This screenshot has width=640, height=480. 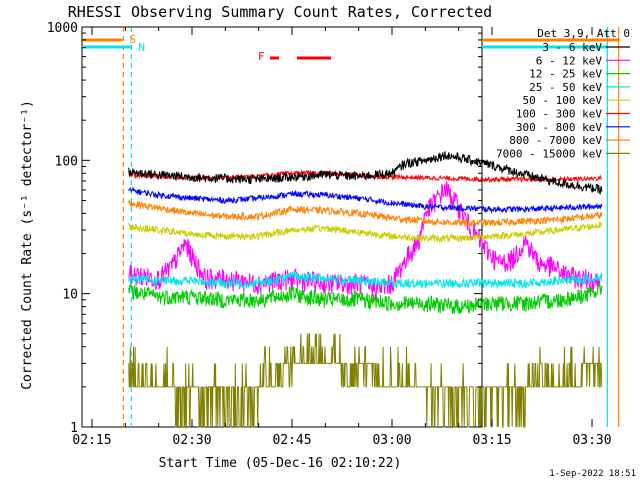 I want to click on legend-label: 7000 - 15000 keV, so click(x=549, y=153).